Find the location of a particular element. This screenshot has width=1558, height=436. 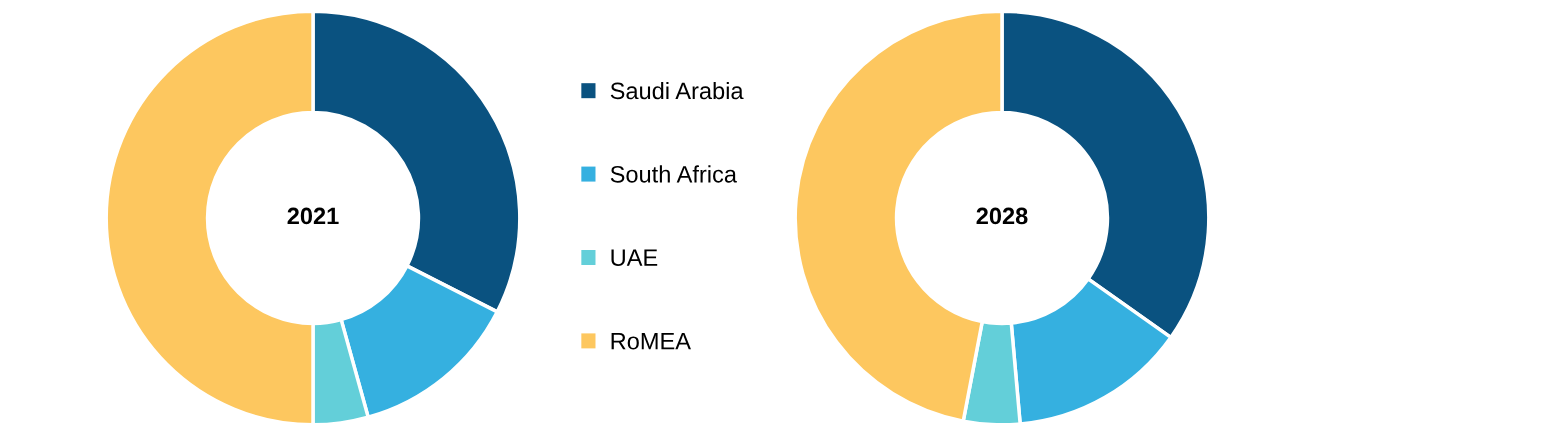

legend-label: UAE is located at coordinates (634, 258).